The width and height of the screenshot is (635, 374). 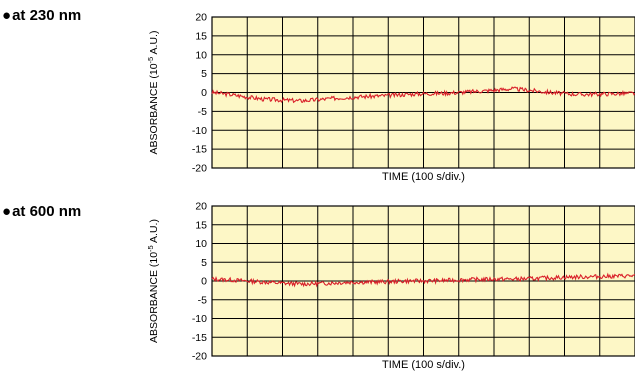 I want to click on panel-label-230: ●at 230 nm, so click(x=41, y=15).